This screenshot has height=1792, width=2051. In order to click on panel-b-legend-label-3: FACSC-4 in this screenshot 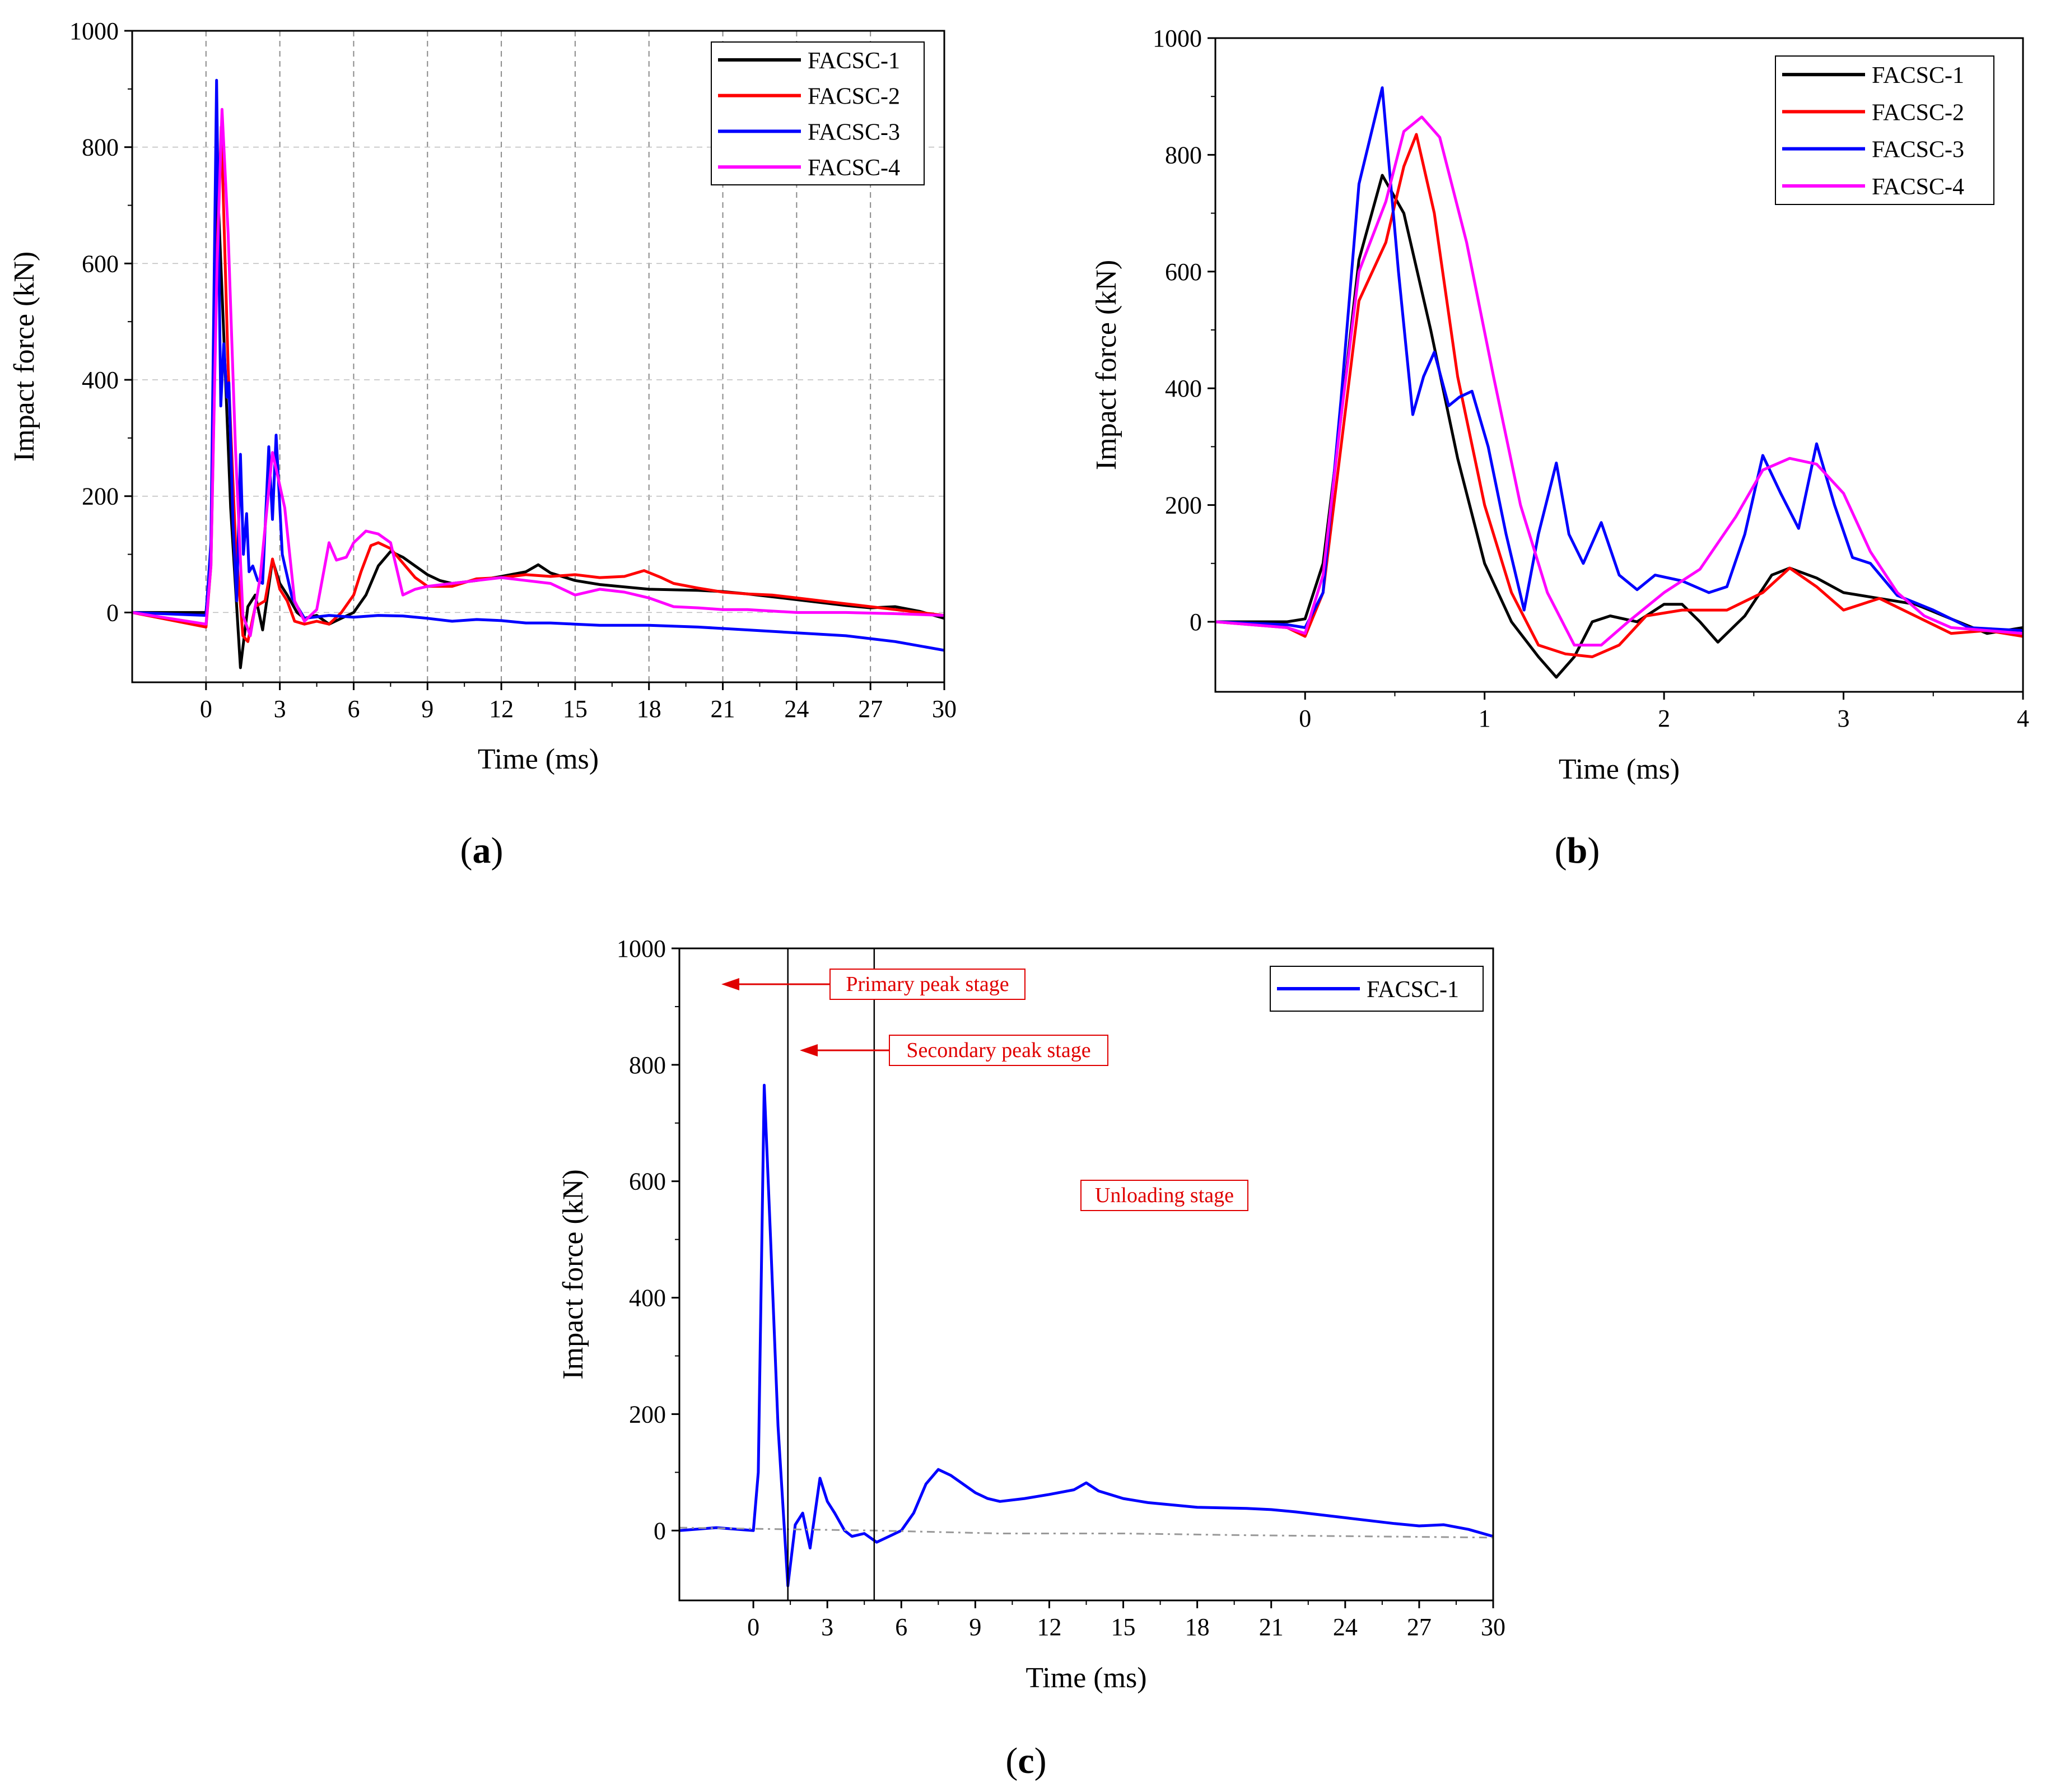, I will do `click(1918, 187)`.